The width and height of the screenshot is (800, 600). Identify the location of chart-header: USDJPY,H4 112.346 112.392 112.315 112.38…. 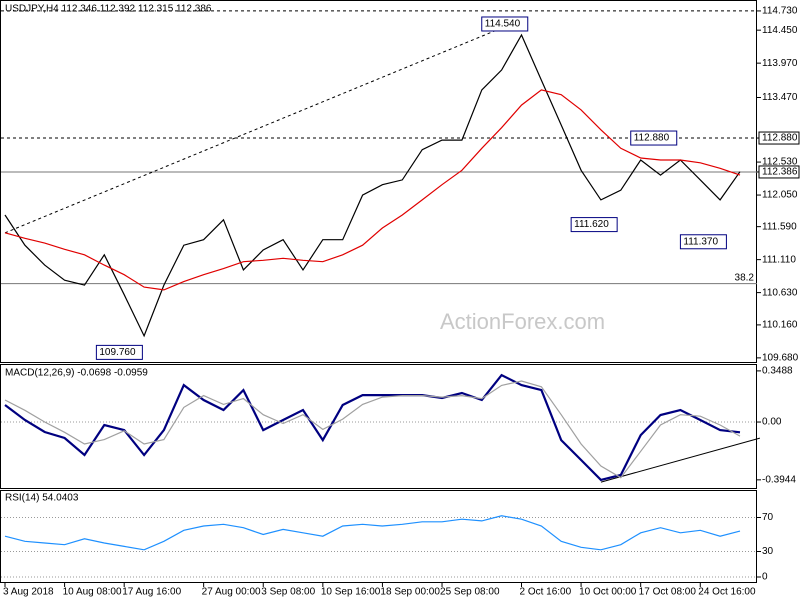
(108, 9).